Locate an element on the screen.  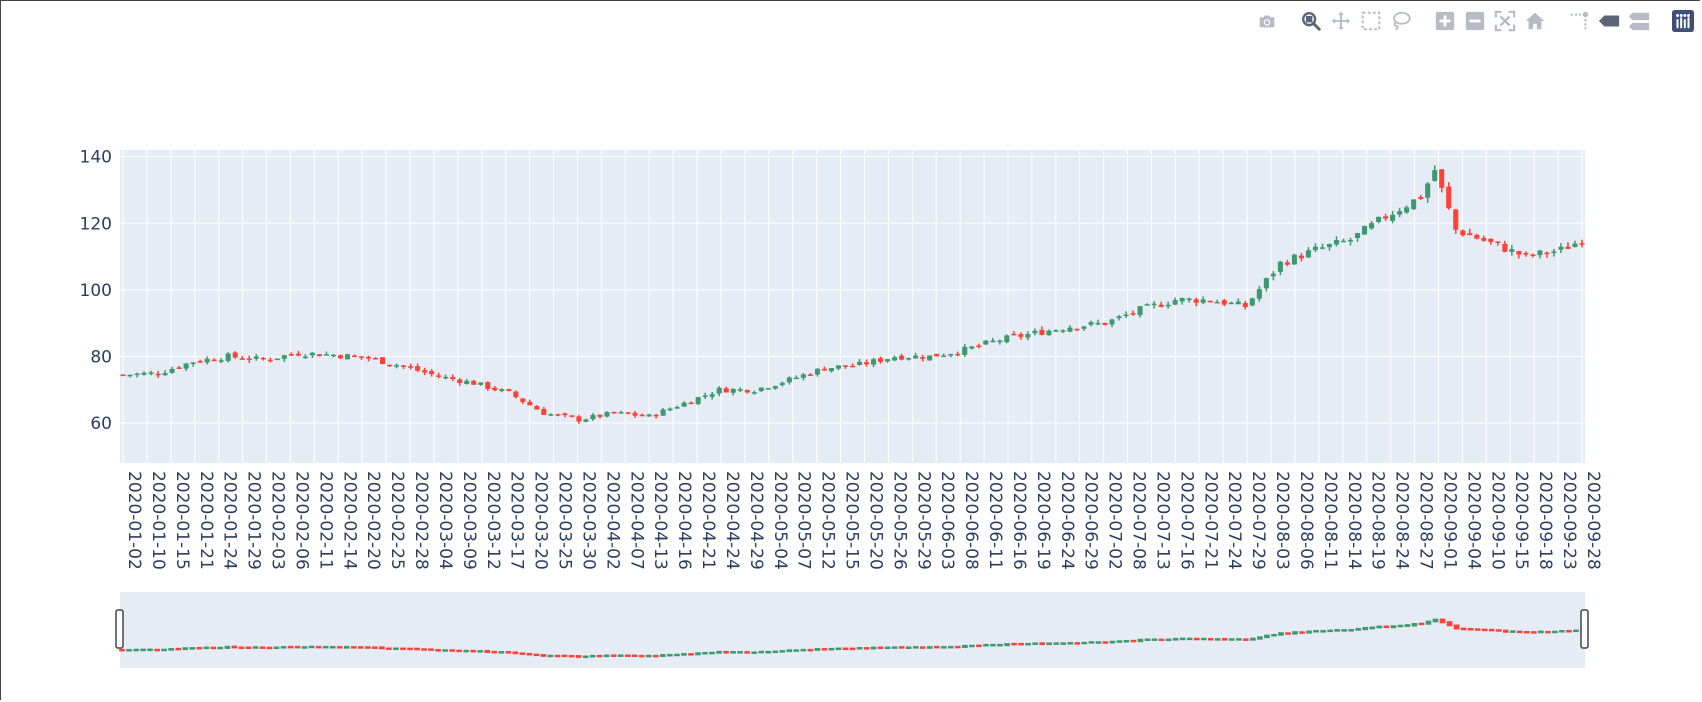
range-slider-right-handle is located at coordinates (1584, 629).